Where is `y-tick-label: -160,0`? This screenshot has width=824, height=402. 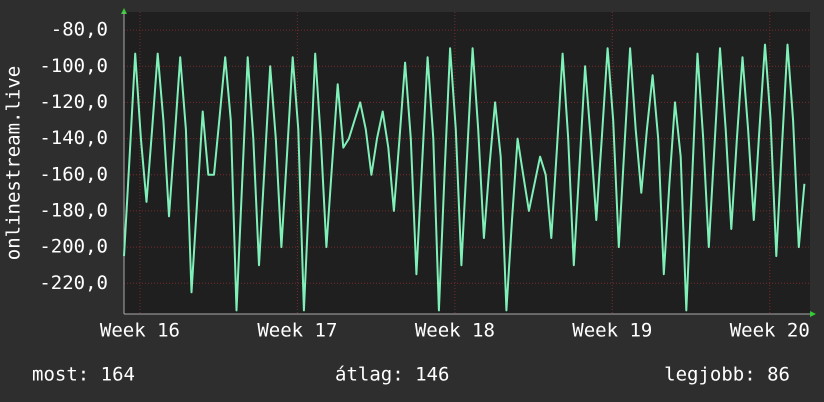
y-tick-label: -160,0 is located at coordinates (73, 174).